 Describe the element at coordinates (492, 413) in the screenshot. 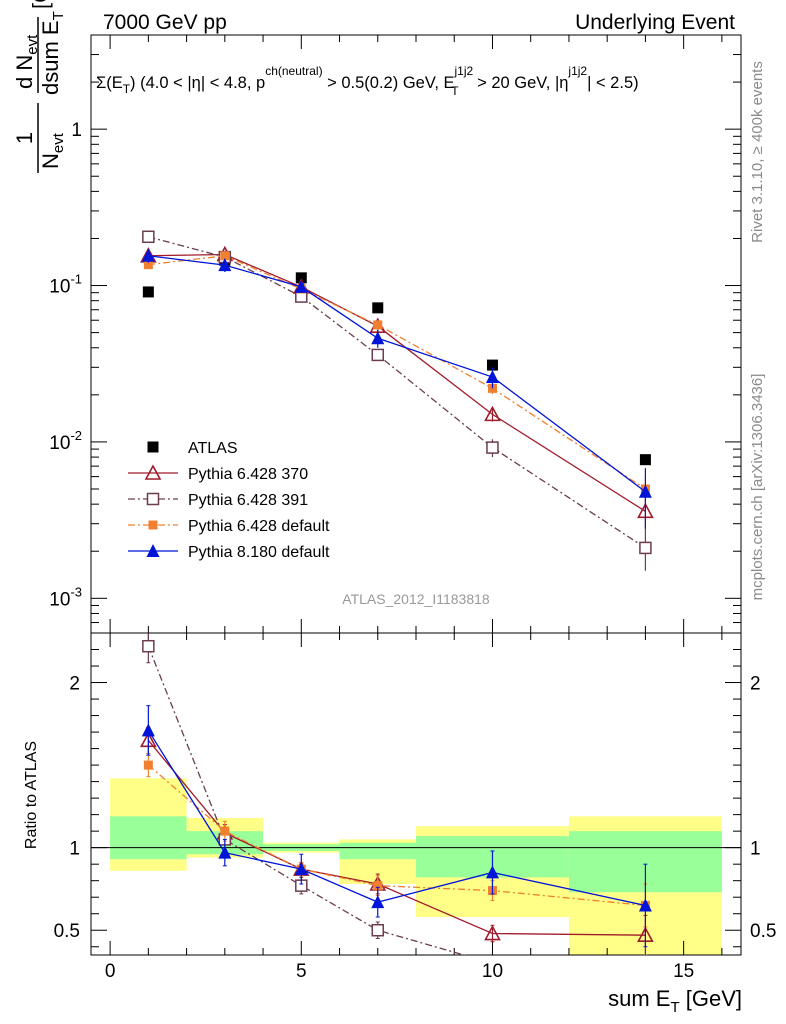

I see `point-p370` at that location.